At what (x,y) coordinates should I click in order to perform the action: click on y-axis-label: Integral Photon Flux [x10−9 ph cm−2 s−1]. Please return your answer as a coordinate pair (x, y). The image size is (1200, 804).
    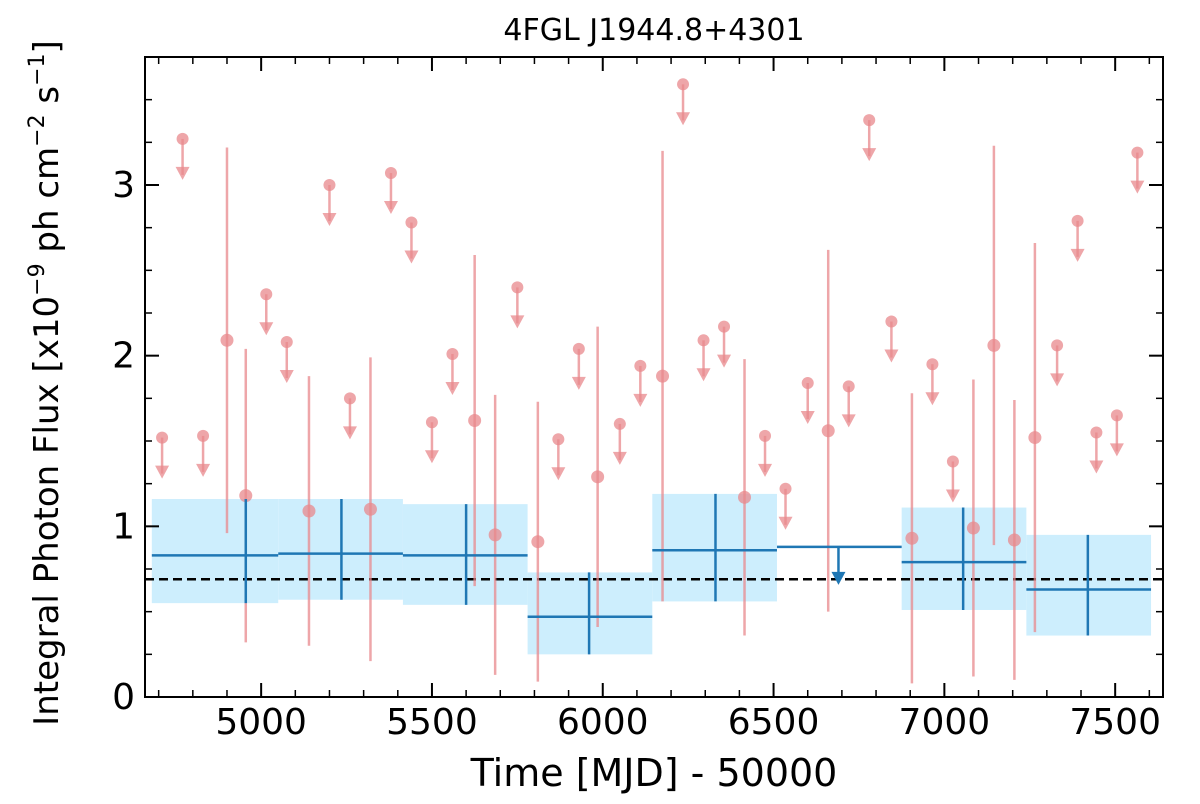
    Looking at the image, I should click on (46, 383).